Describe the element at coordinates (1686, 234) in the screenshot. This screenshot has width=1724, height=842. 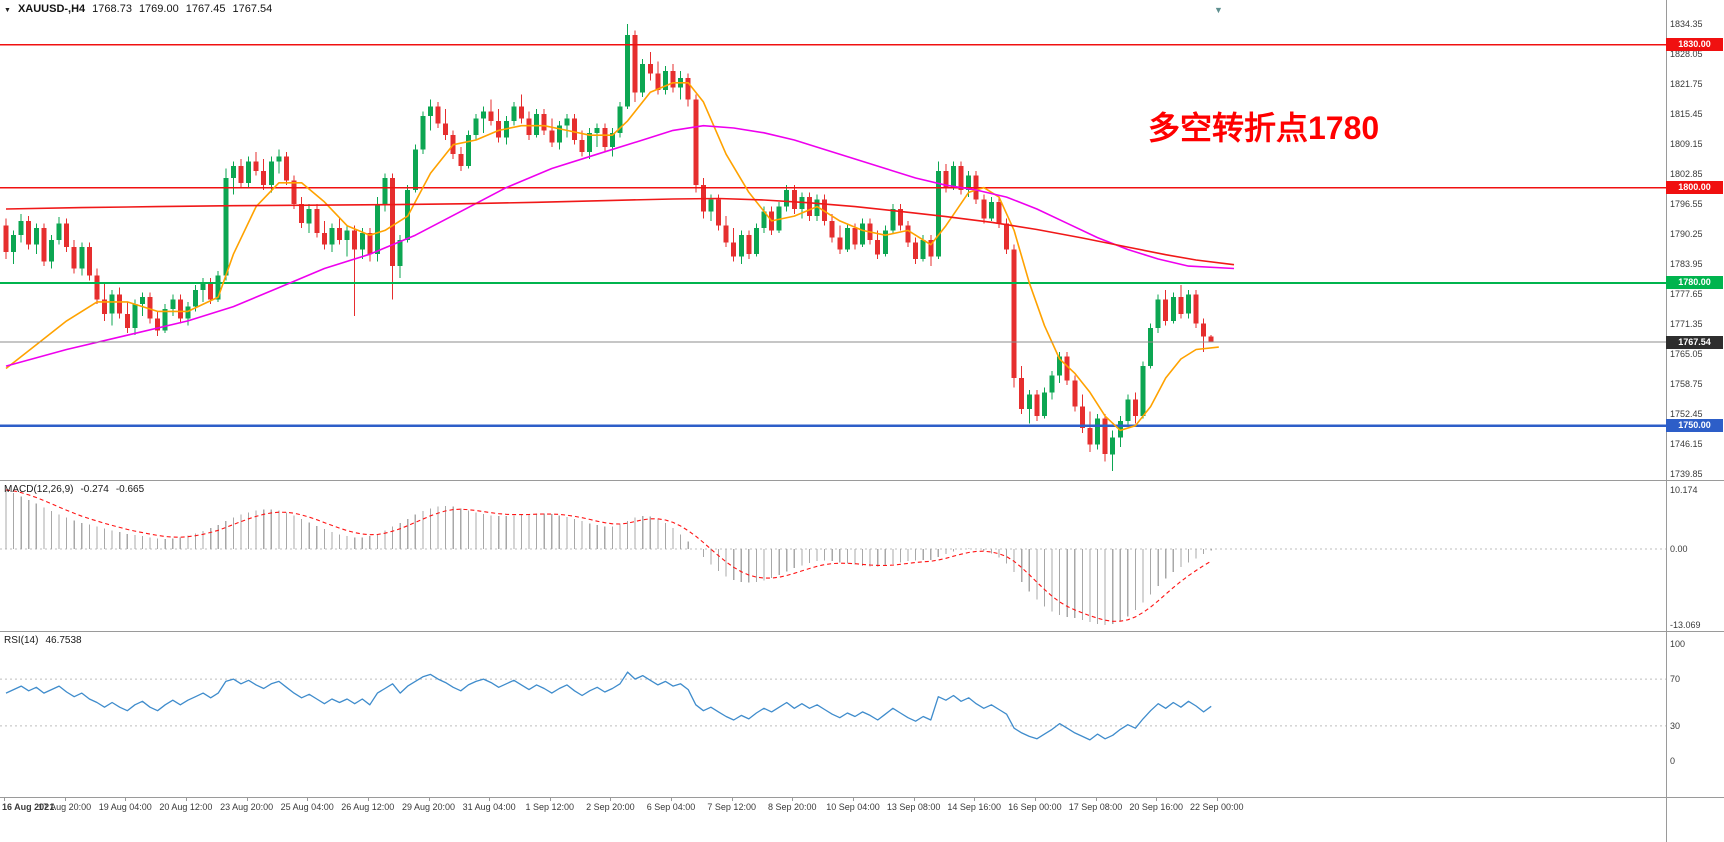
I see `price-tick-label: 1790.25` at that location.